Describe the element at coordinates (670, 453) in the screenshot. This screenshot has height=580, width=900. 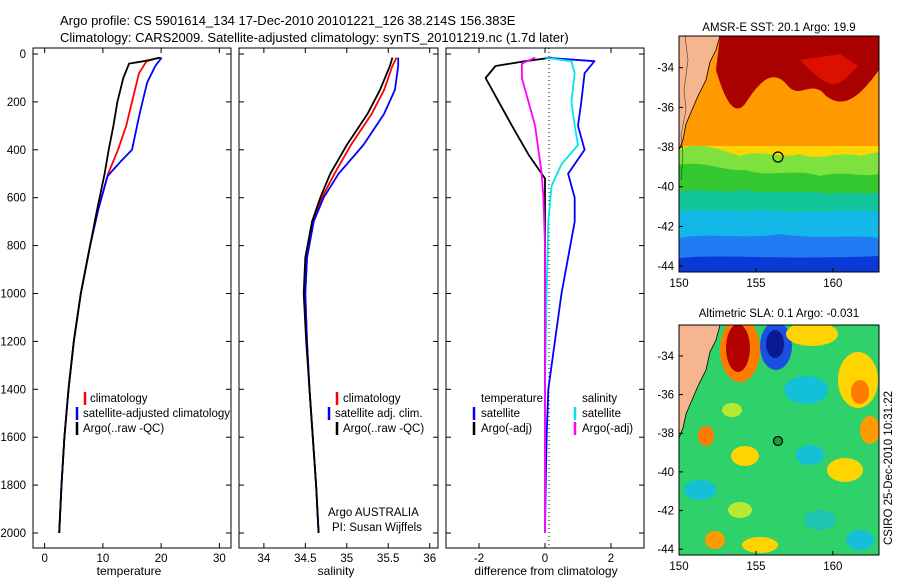
I see `sla-map-lat-ticks: -34 -36 -38 -40 -42 -44` at that location.